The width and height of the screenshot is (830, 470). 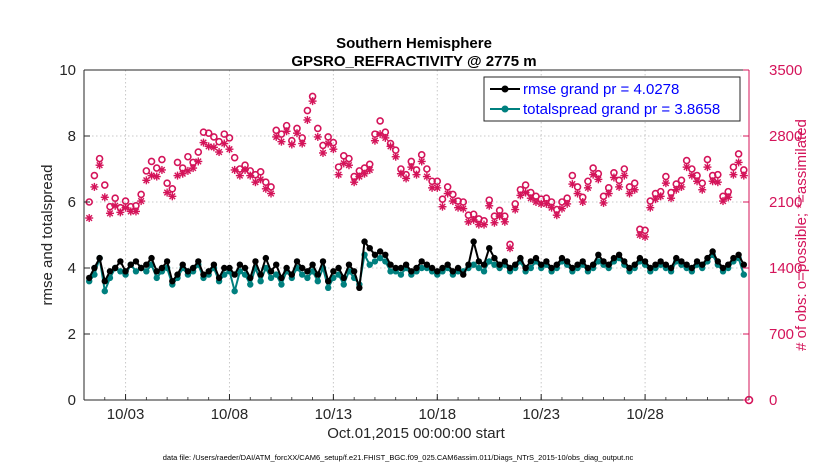 What do you see at coordinates (414, 43) in the screenshot?
I see `chart-title: Southern Hemisphere` at bounding box center [414, 43].